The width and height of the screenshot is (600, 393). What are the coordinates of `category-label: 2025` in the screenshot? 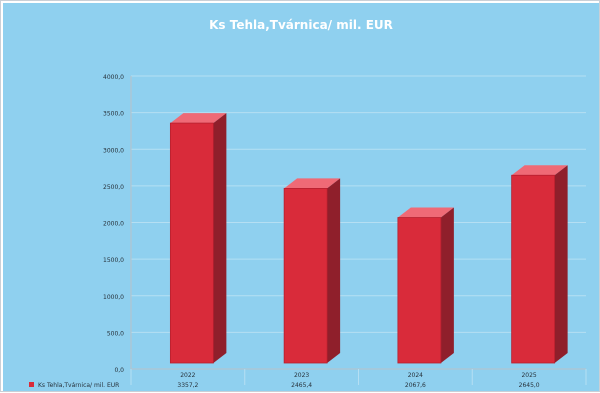 It's located at (528, 375).